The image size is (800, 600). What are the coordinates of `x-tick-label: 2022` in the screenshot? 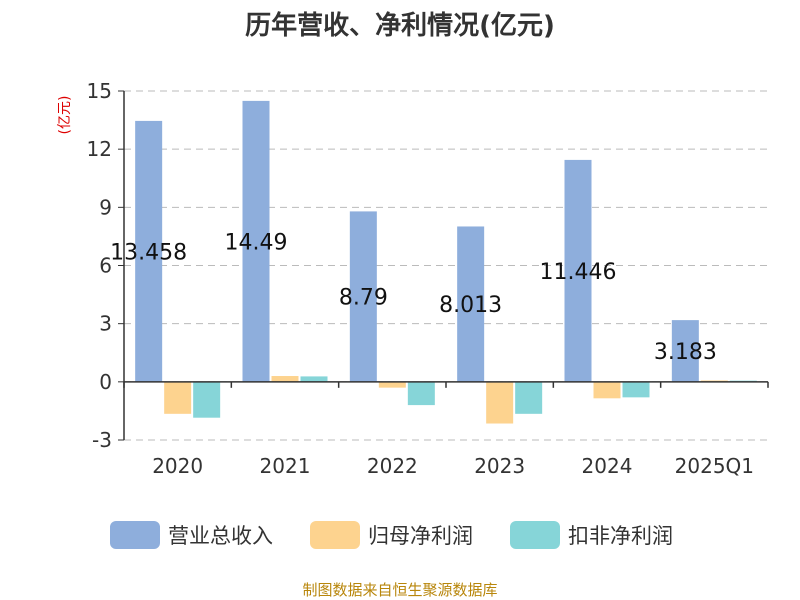 It's located at (392, 466).